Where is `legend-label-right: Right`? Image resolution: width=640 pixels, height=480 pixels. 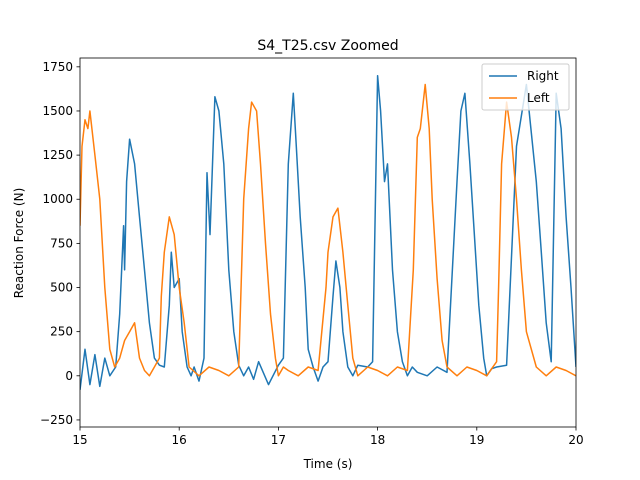
legend-label-right: Right is located at coordinates (543, 76).